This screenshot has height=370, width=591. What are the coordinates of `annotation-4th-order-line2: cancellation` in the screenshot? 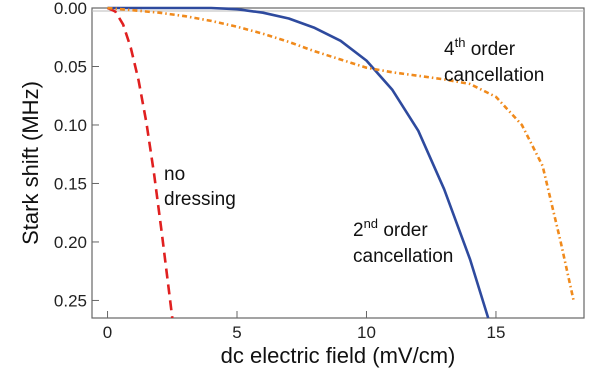 It's located at (494, 75).